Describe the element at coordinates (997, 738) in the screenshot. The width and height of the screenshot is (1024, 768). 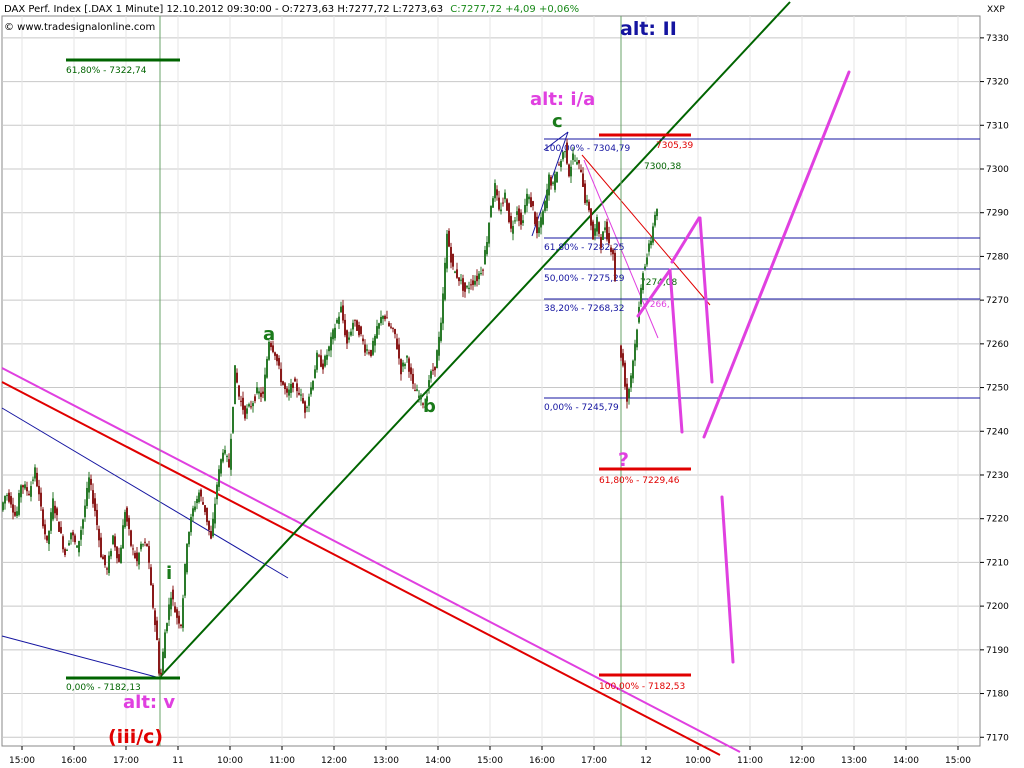
I see `y-tick-label: 7170` at that location.